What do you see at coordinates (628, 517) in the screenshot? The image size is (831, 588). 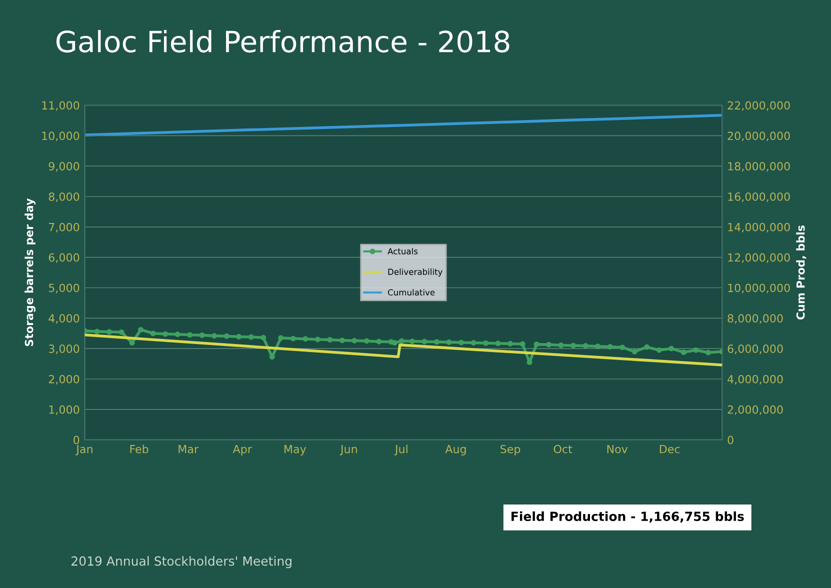 I see `text: Field Production - 1,166,755 bbls` at bounding box center [628, 517].